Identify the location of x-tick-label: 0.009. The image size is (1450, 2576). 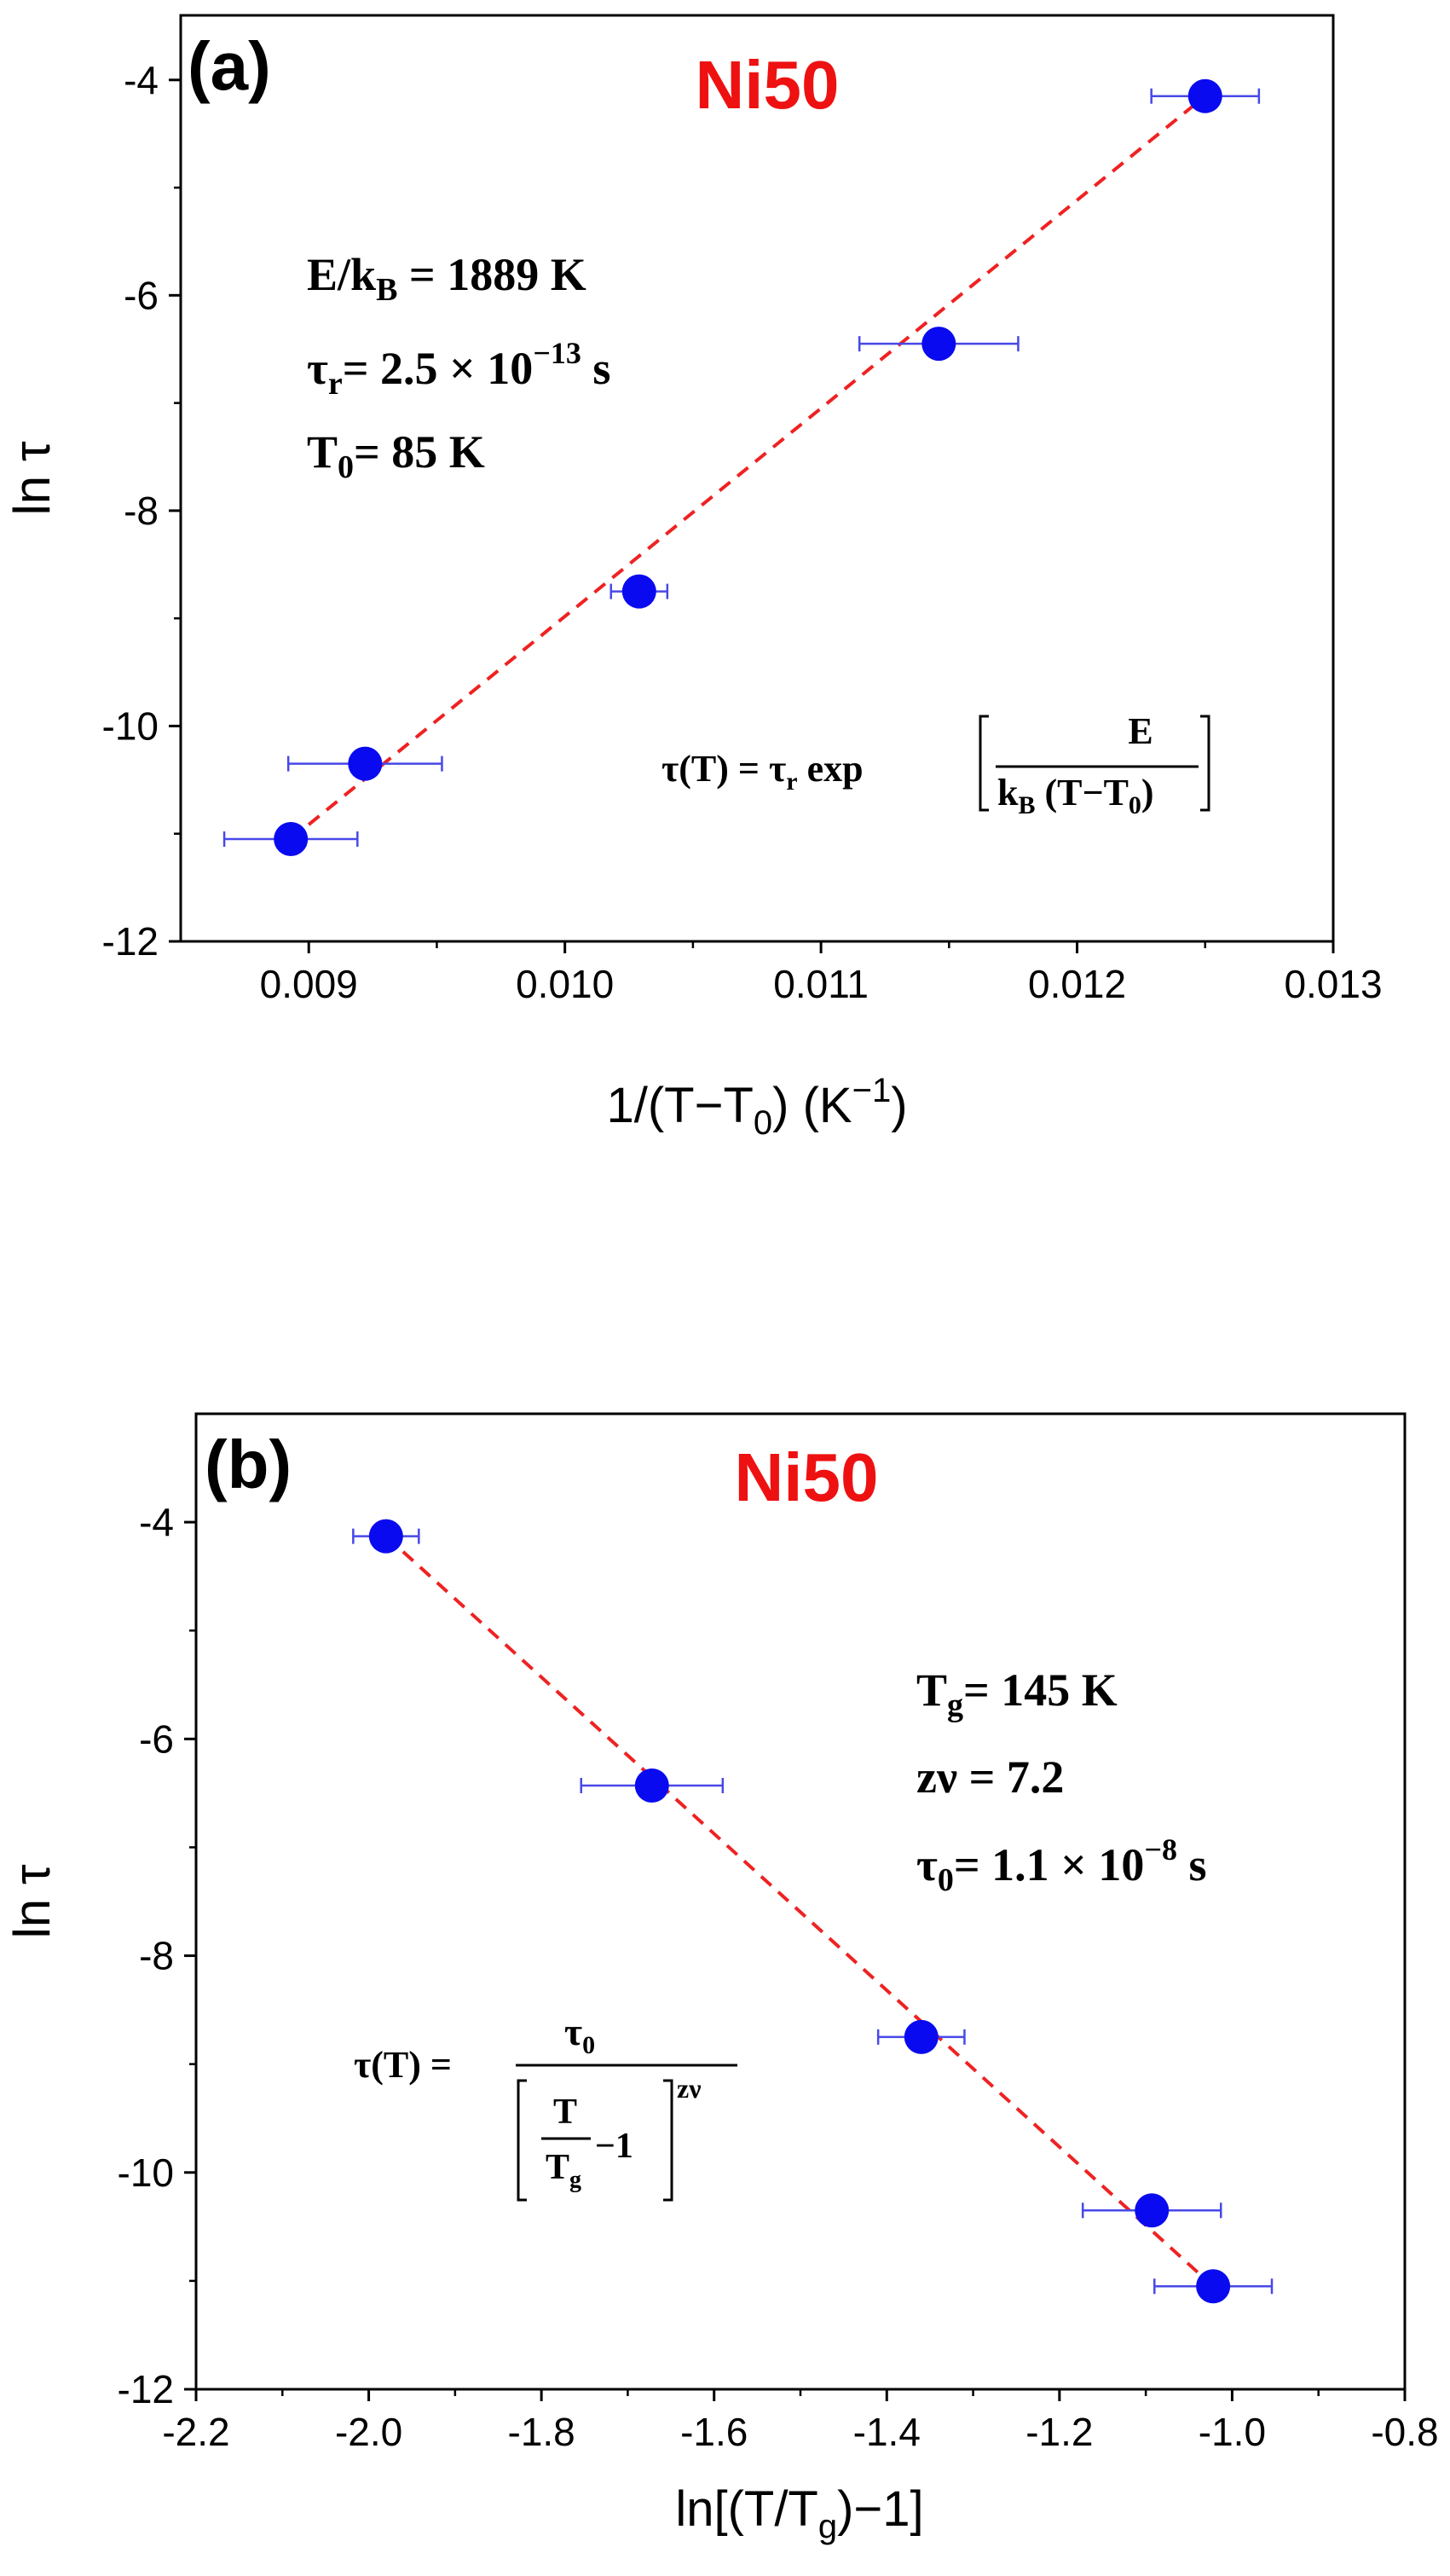
(309, 984).